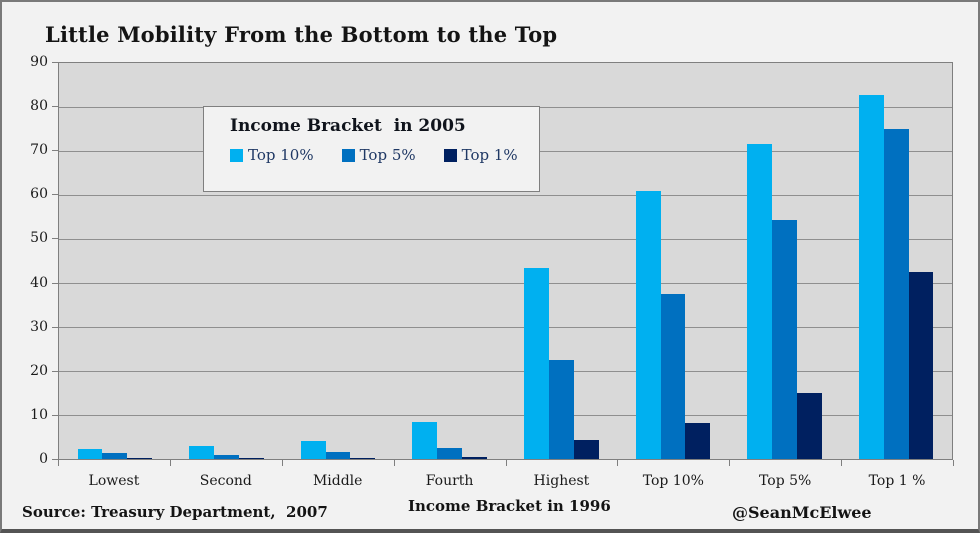  Describe the element at coordinates (90, 453) in the screenshot. I see `bar-top-10-lowest` at that location.